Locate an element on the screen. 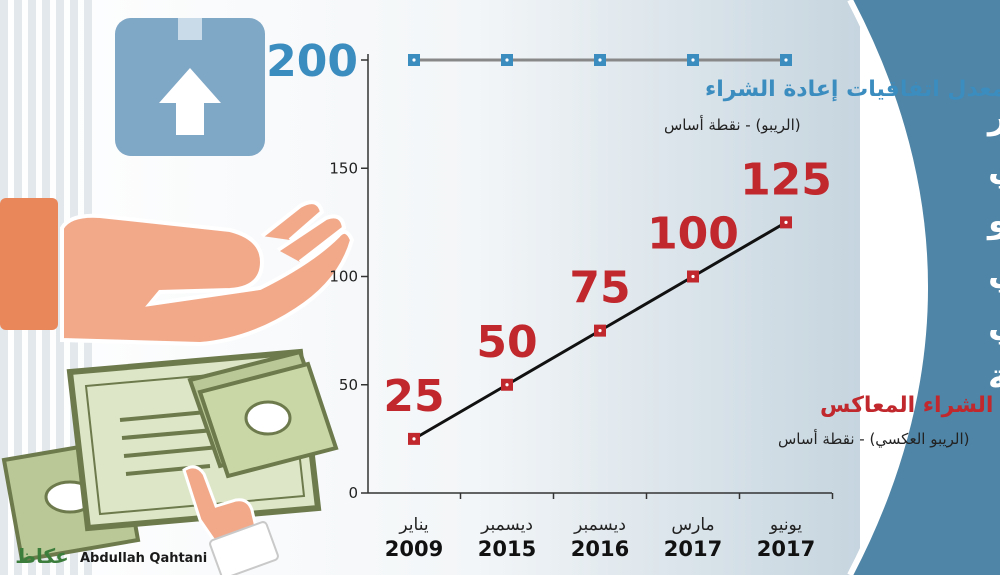  y-tick-label: 100 is located at coordinates (343, 277).